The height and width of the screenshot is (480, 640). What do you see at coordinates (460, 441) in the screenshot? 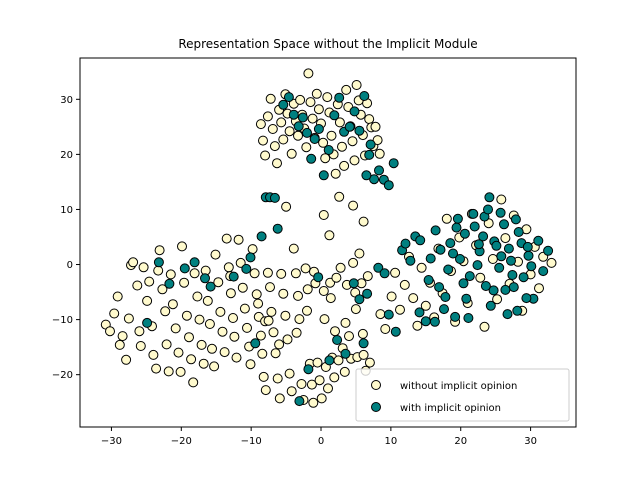
I see `x-tick-label: 20` at bounding box center [460, 441].